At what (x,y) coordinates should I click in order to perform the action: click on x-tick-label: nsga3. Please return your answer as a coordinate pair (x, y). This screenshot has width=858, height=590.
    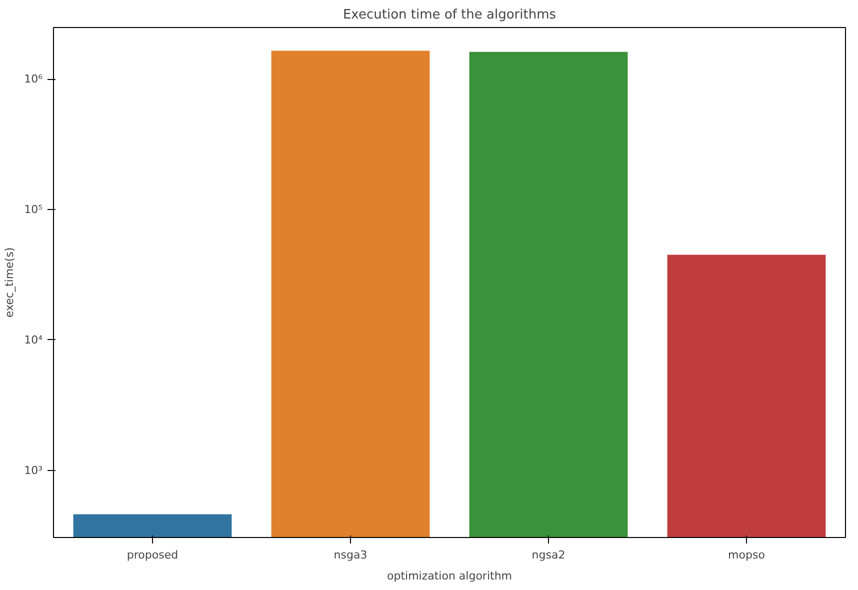
    Looking at the image, I should click on (351, 555).